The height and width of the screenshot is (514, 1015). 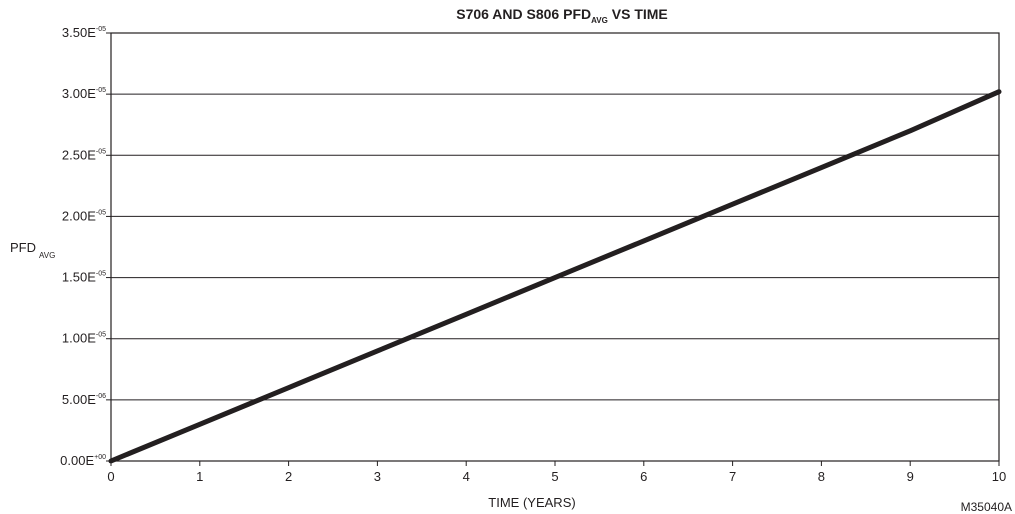 I want to click on chart-title: S706 AND S806 PFDAVG VS TIME, so click(x=562, y=15).